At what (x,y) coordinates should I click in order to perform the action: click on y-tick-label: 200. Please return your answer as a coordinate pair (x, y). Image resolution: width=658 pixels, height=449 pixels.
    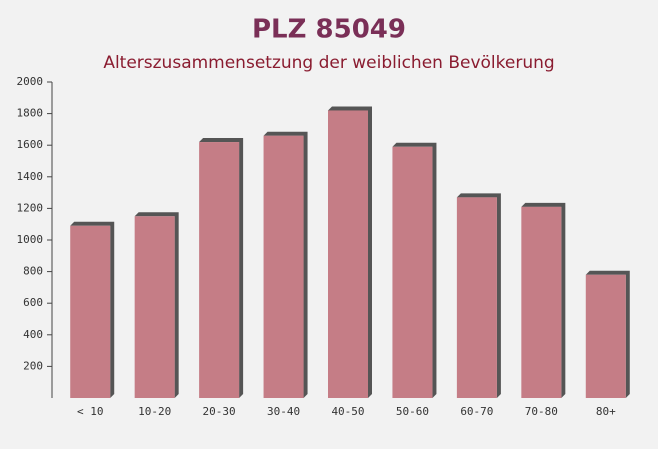
    Looking at the image, I should click on (33, 365).